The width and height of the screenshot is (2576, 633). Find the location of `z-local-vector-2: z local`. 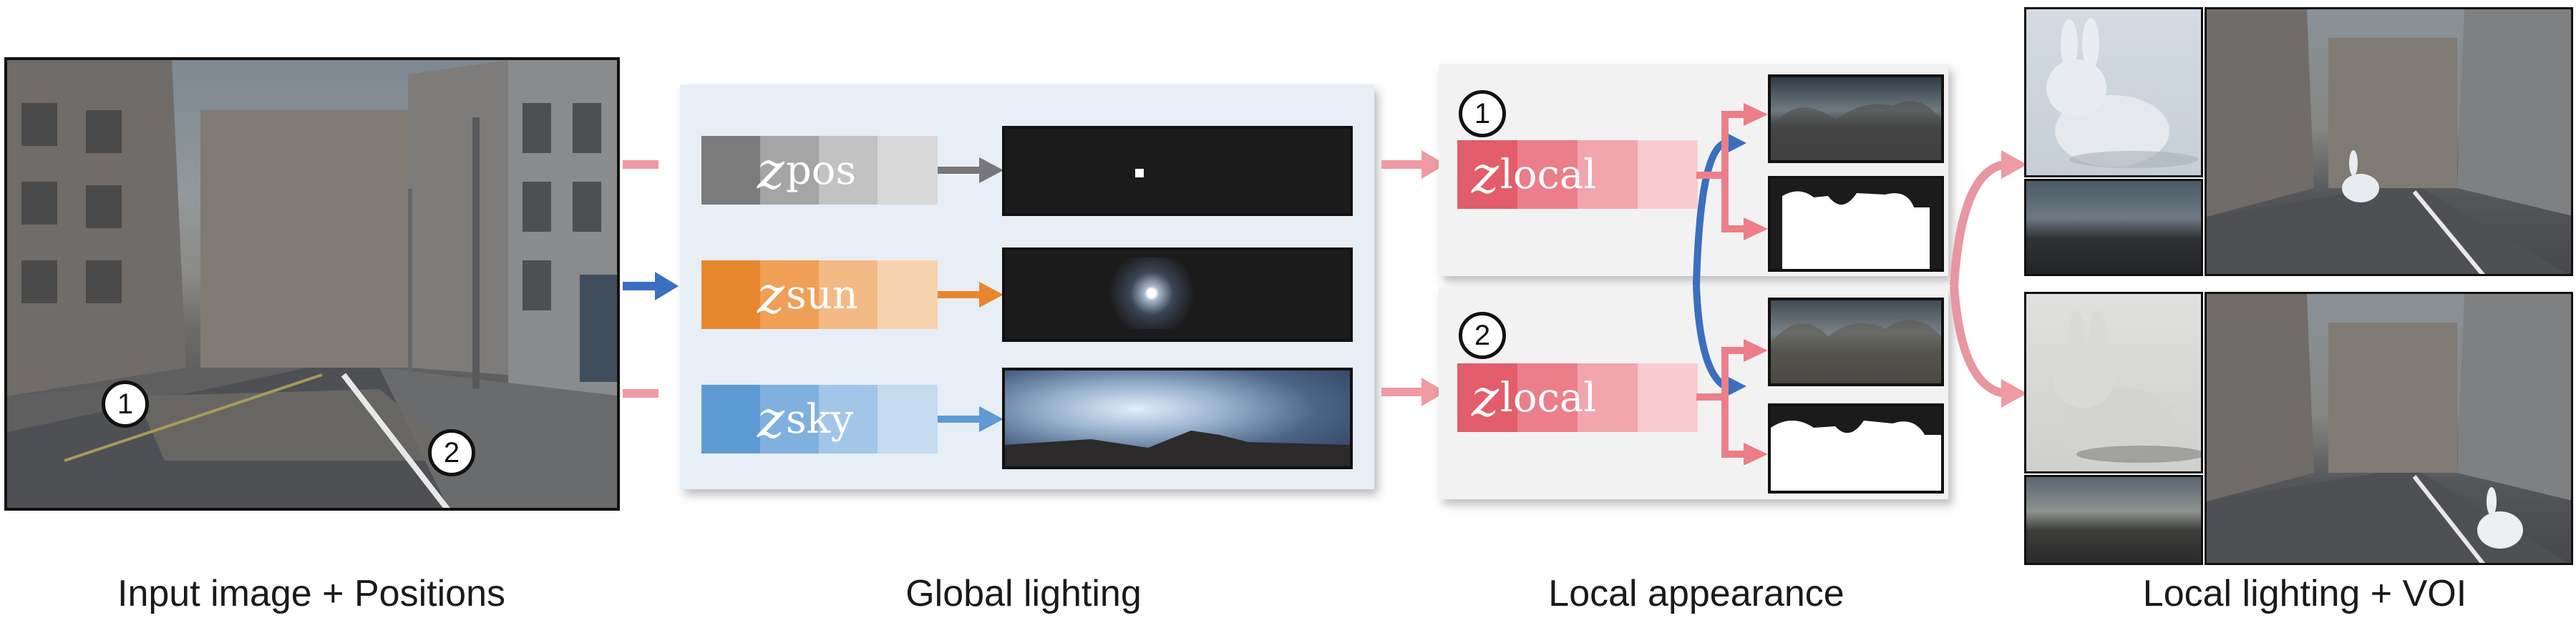

z-local-vector-2: z local is located at coordinates (1577, 397).